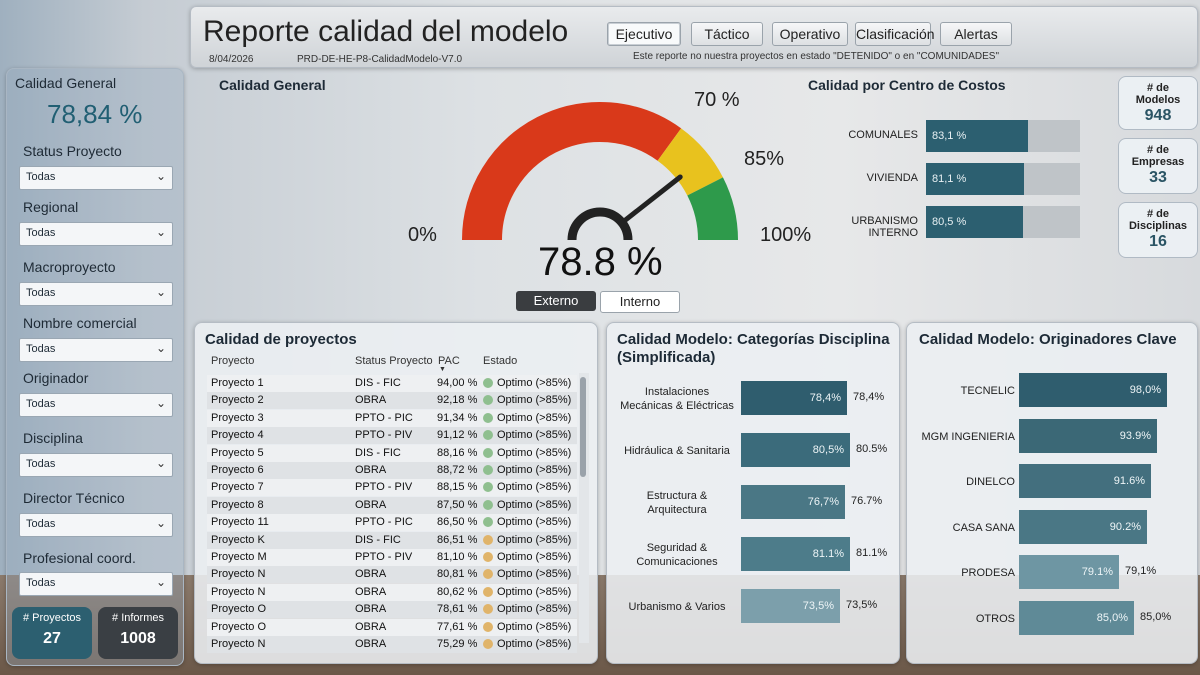 This screenshot has width=1200, height=675. What do you see at coordinates (974, 222) in the screenshot?
I see `cost-center-bar: 80,5 %` at bounding box center [974, 222].